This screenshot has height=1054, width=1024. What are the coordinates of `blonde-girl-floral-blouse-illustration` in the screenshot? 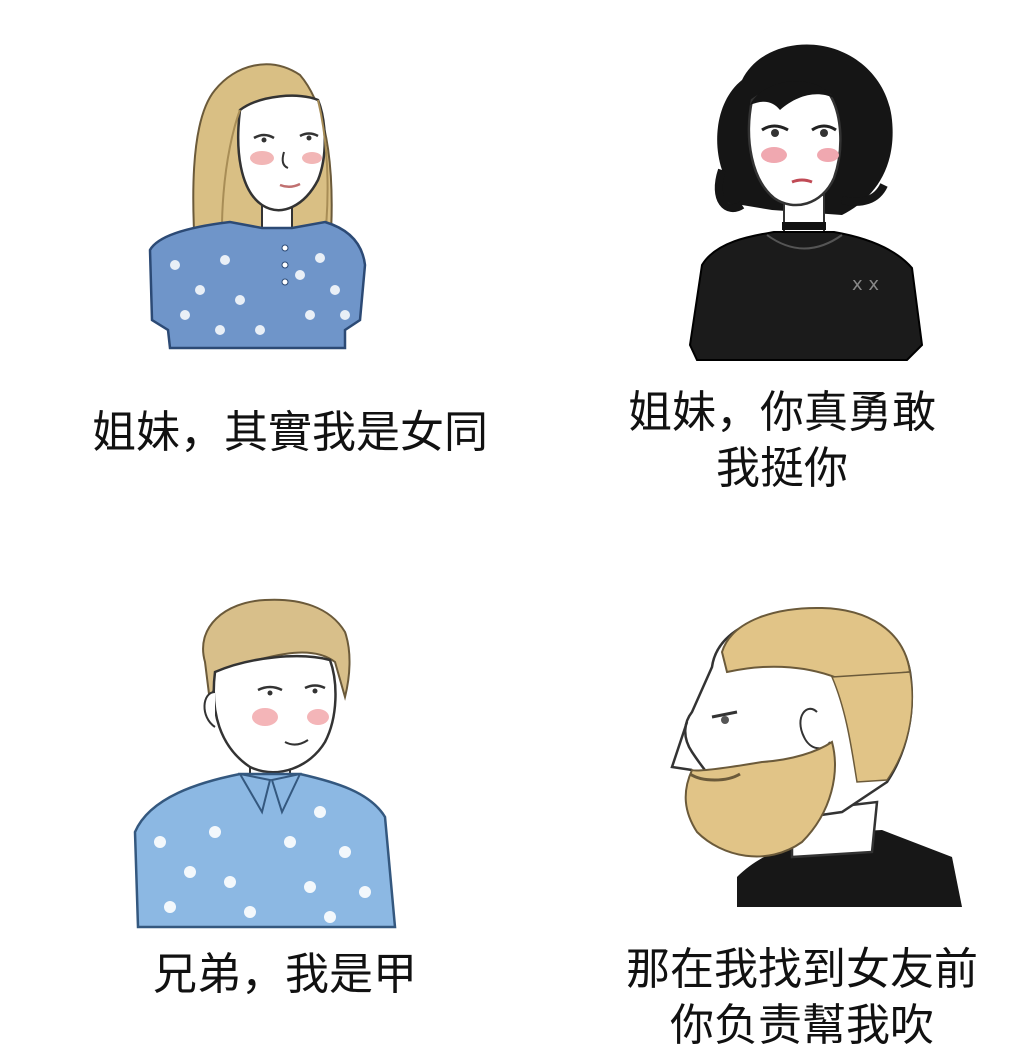 It's located at (257, 206).